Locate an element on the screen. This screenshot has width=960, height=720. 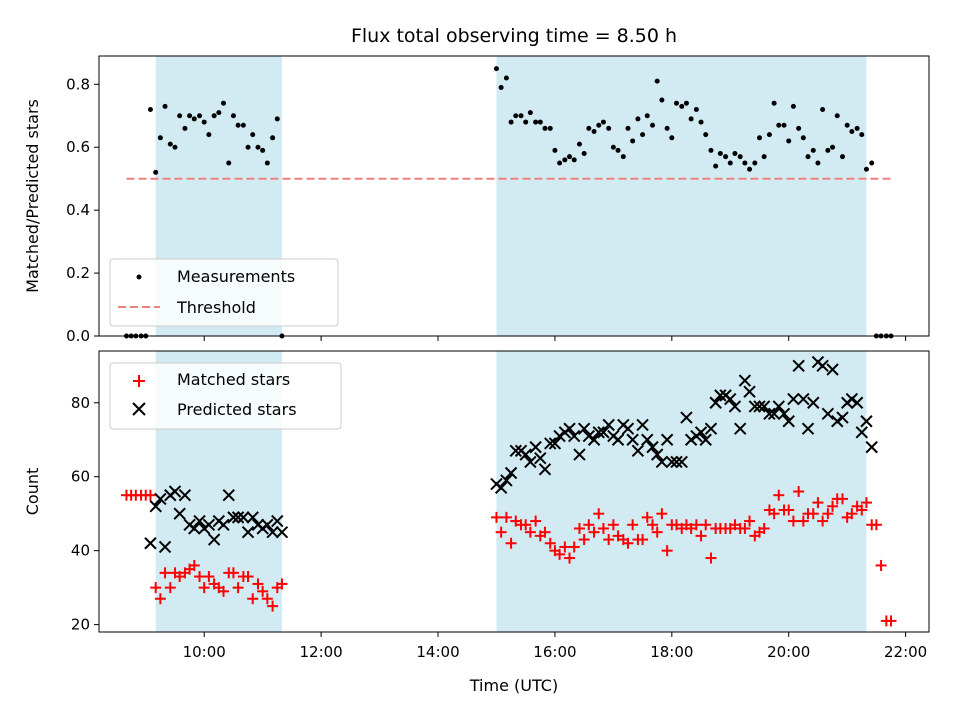
top-legend-box is located at coordinates (224, 292).